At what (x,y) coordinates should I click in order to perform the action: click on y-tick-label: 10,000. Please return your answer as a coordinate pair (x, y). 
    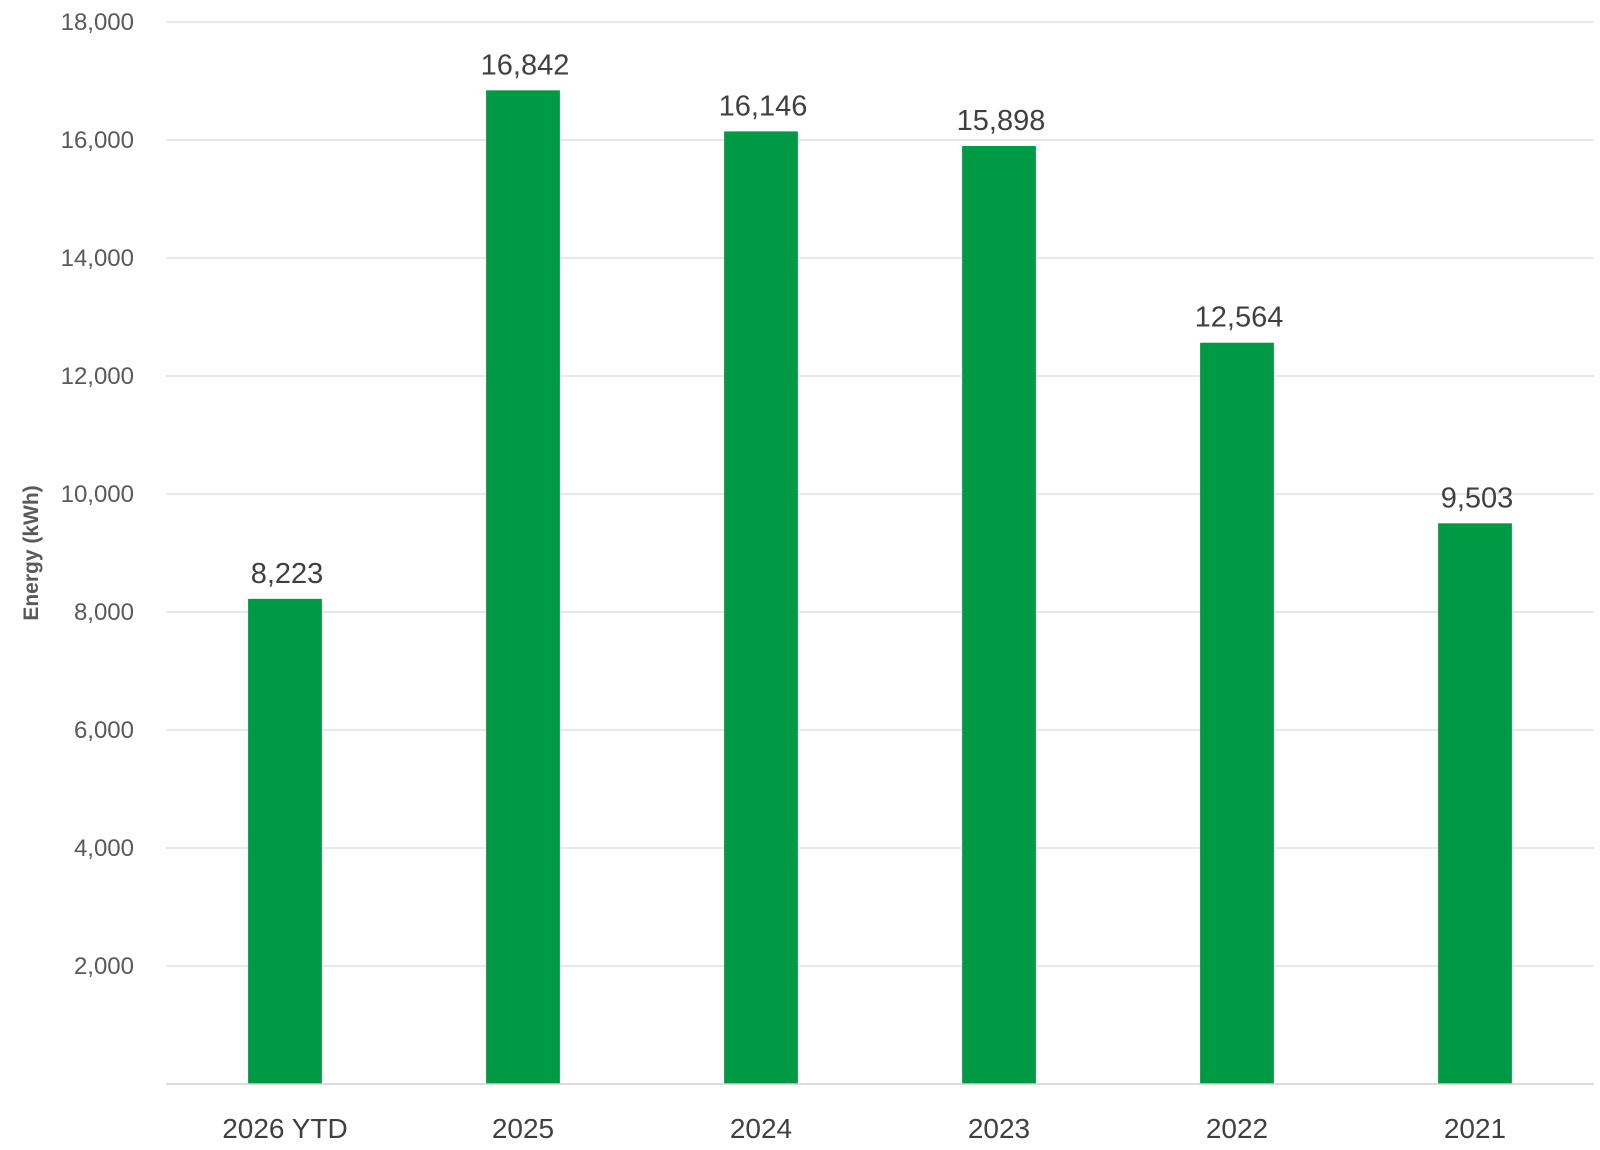
    Looking at the image, I should click on (97, 494).